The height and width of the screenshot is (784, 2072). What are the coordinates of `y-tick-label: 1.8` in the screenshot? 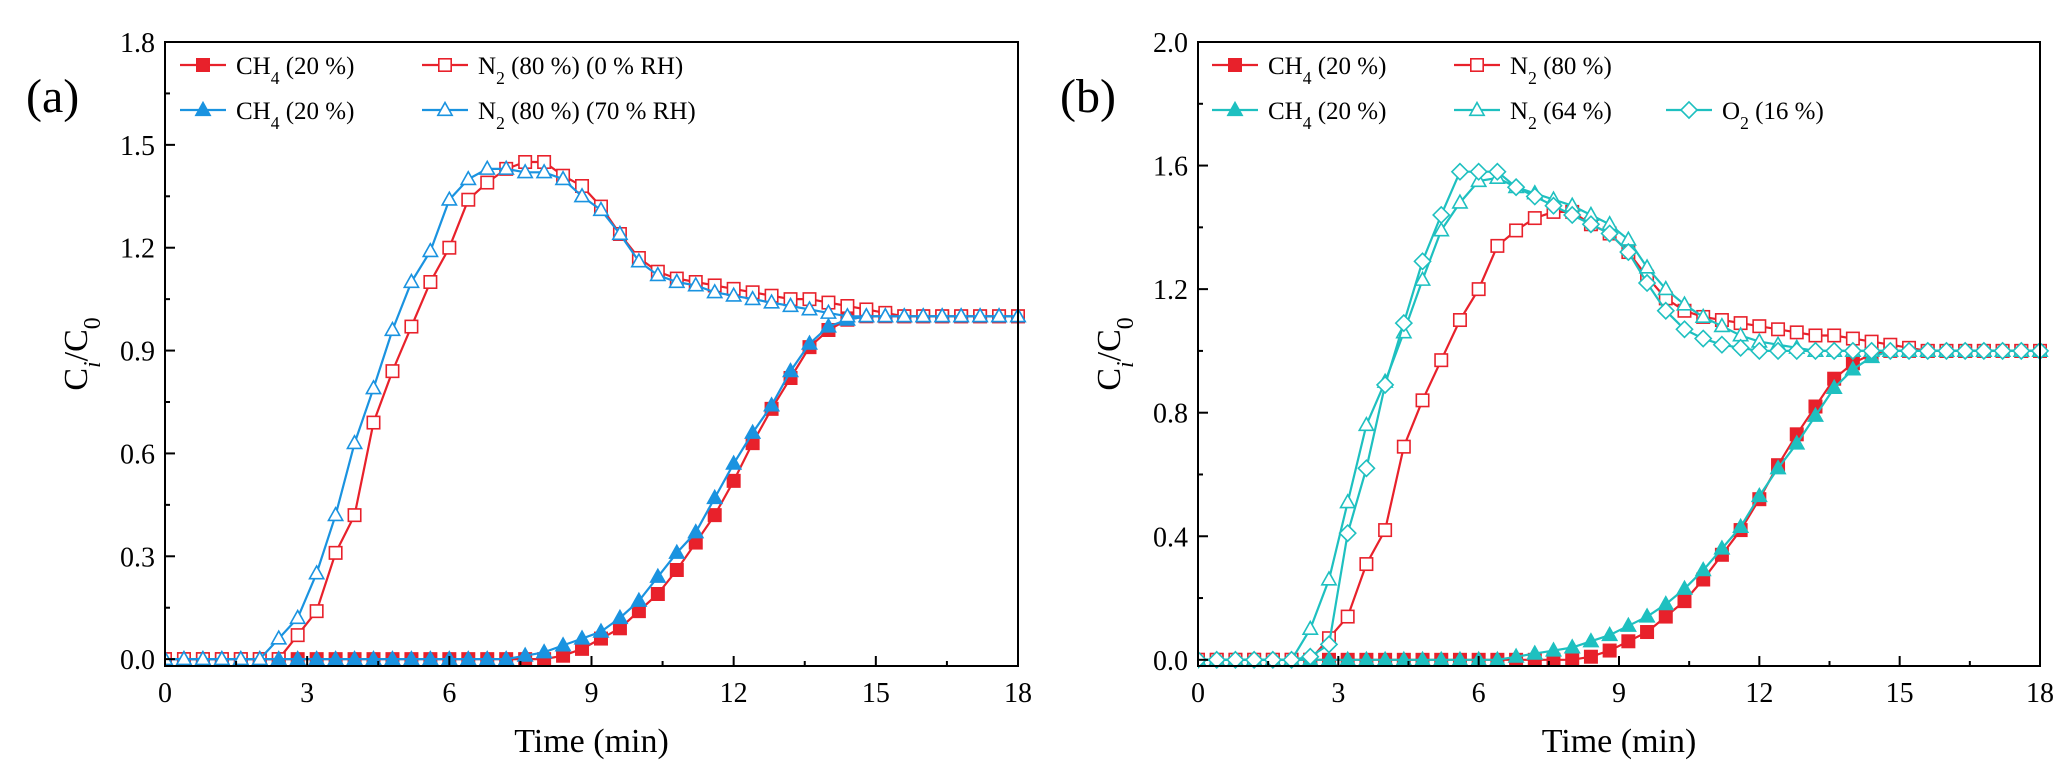 It's located at (137, 43).